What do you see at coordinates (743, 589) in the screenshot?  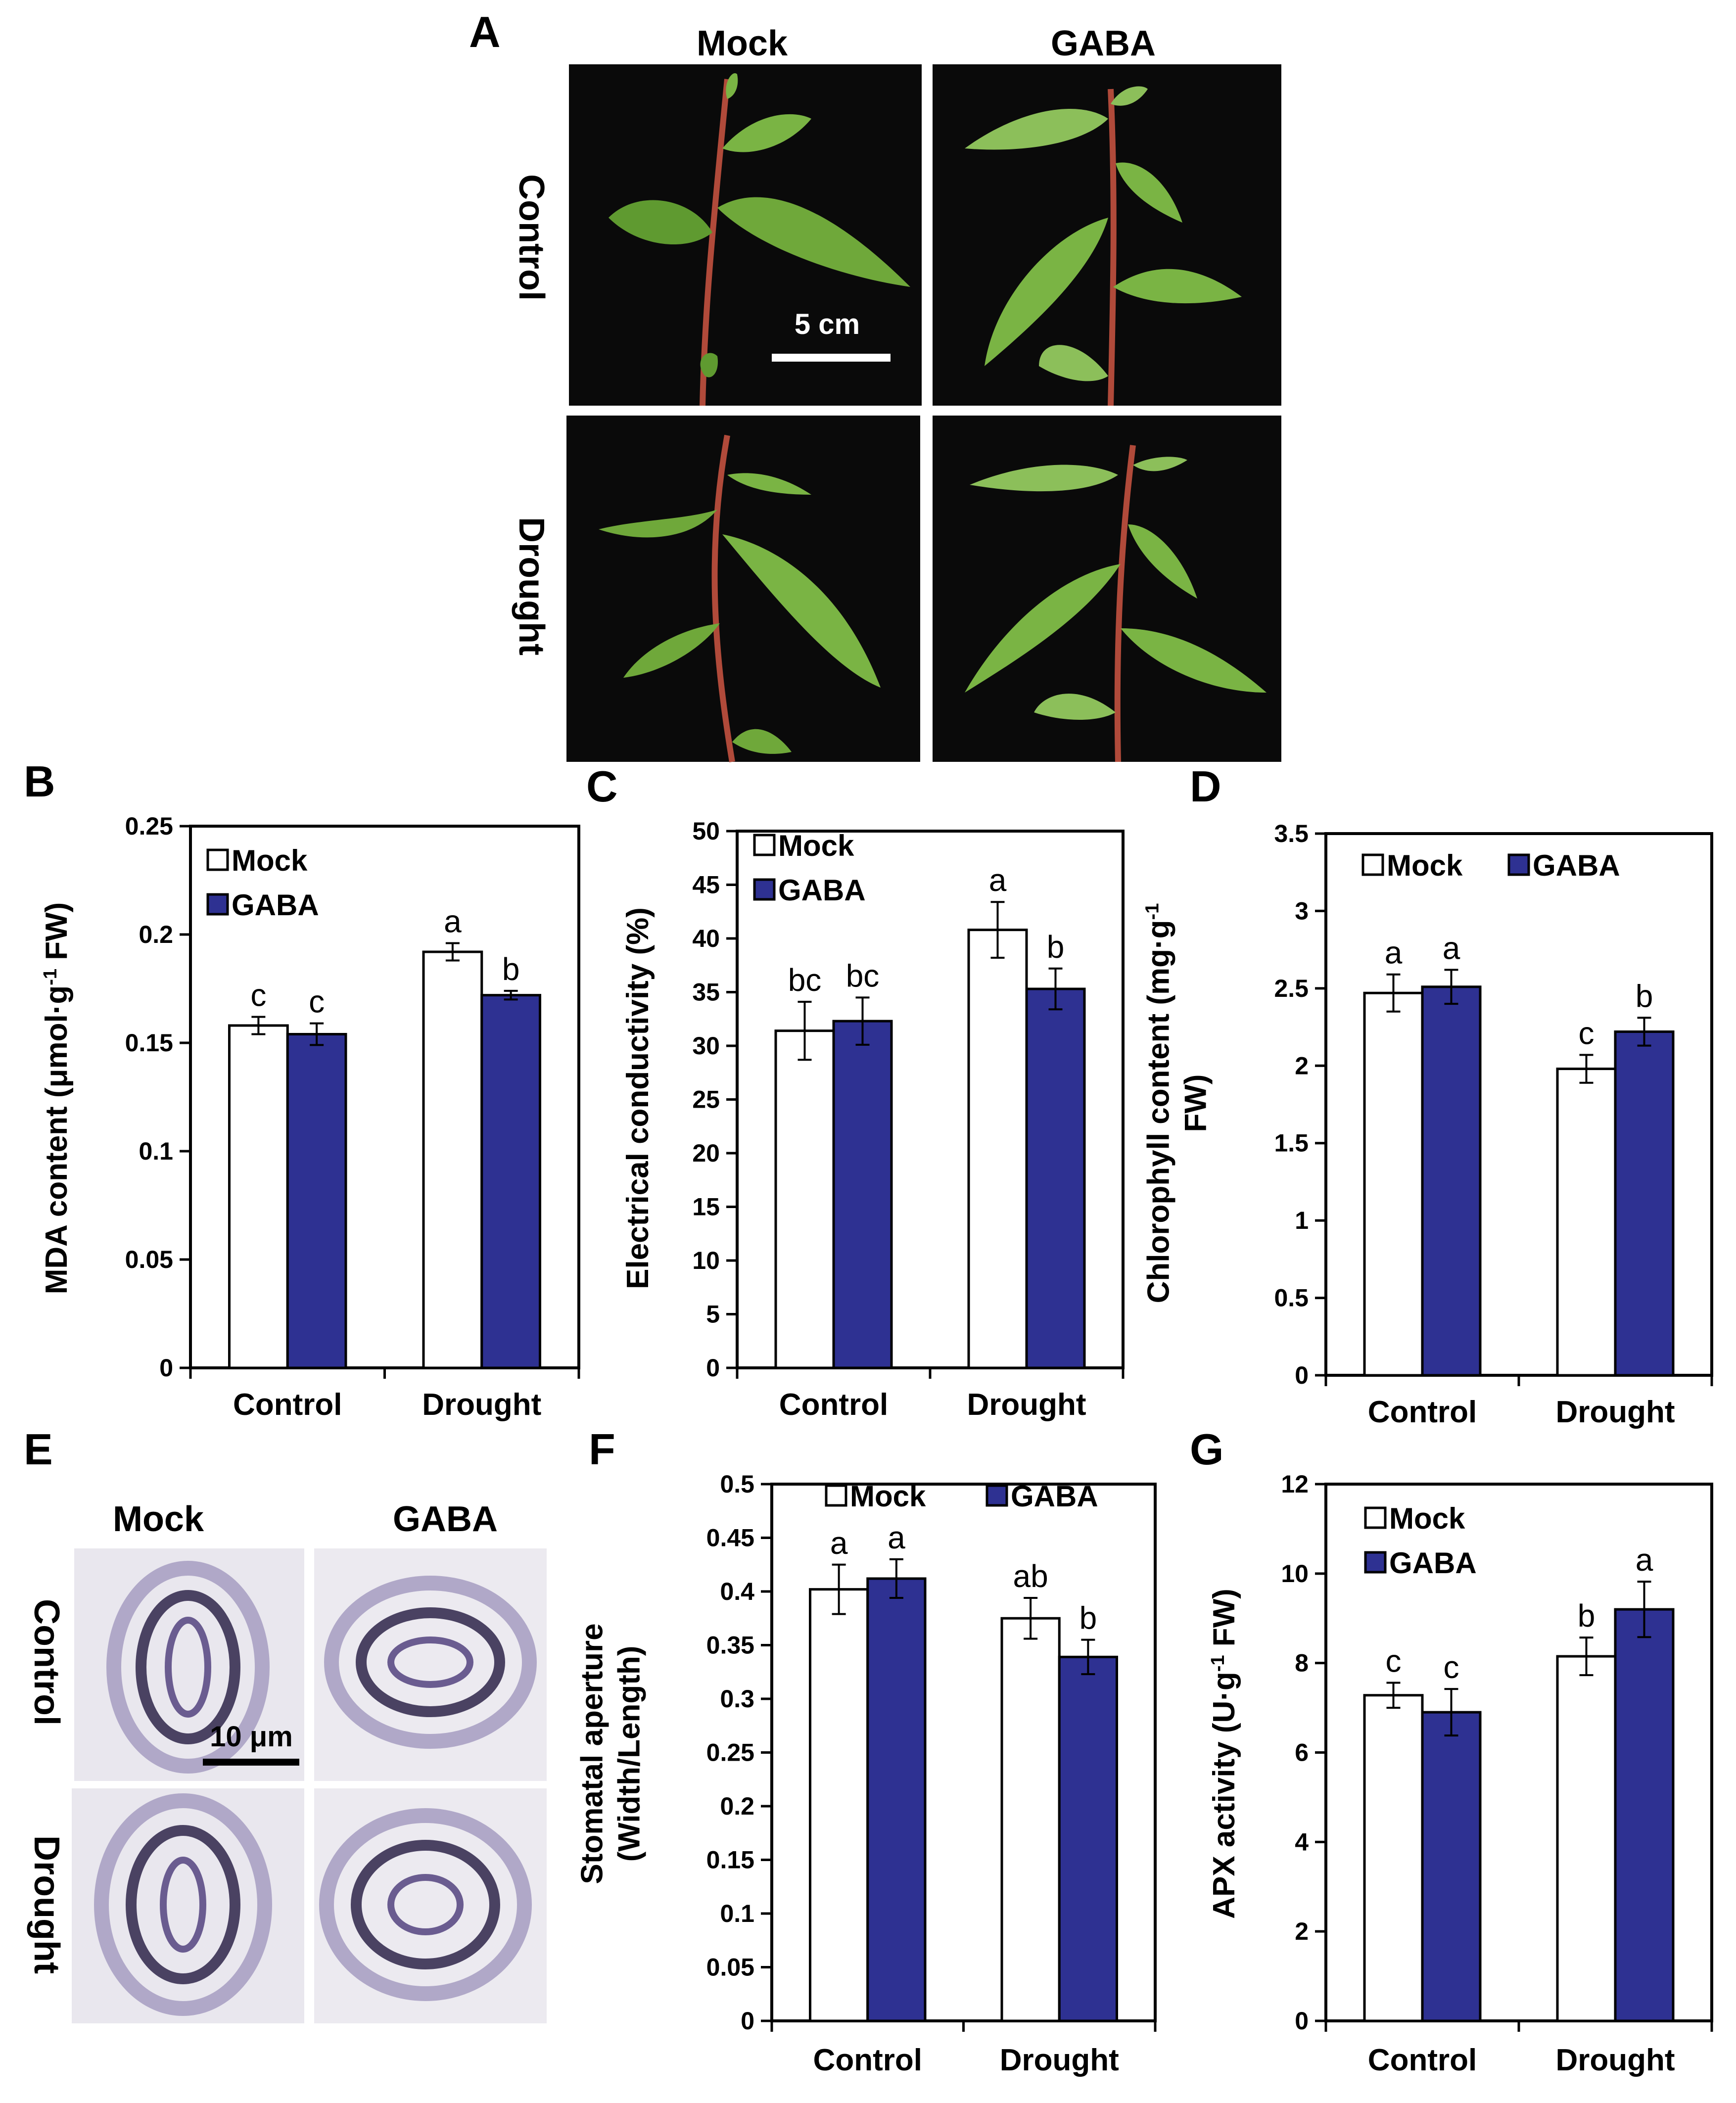 I see `panel-a-photo-mock-drought` at bounding box center [743, 589].